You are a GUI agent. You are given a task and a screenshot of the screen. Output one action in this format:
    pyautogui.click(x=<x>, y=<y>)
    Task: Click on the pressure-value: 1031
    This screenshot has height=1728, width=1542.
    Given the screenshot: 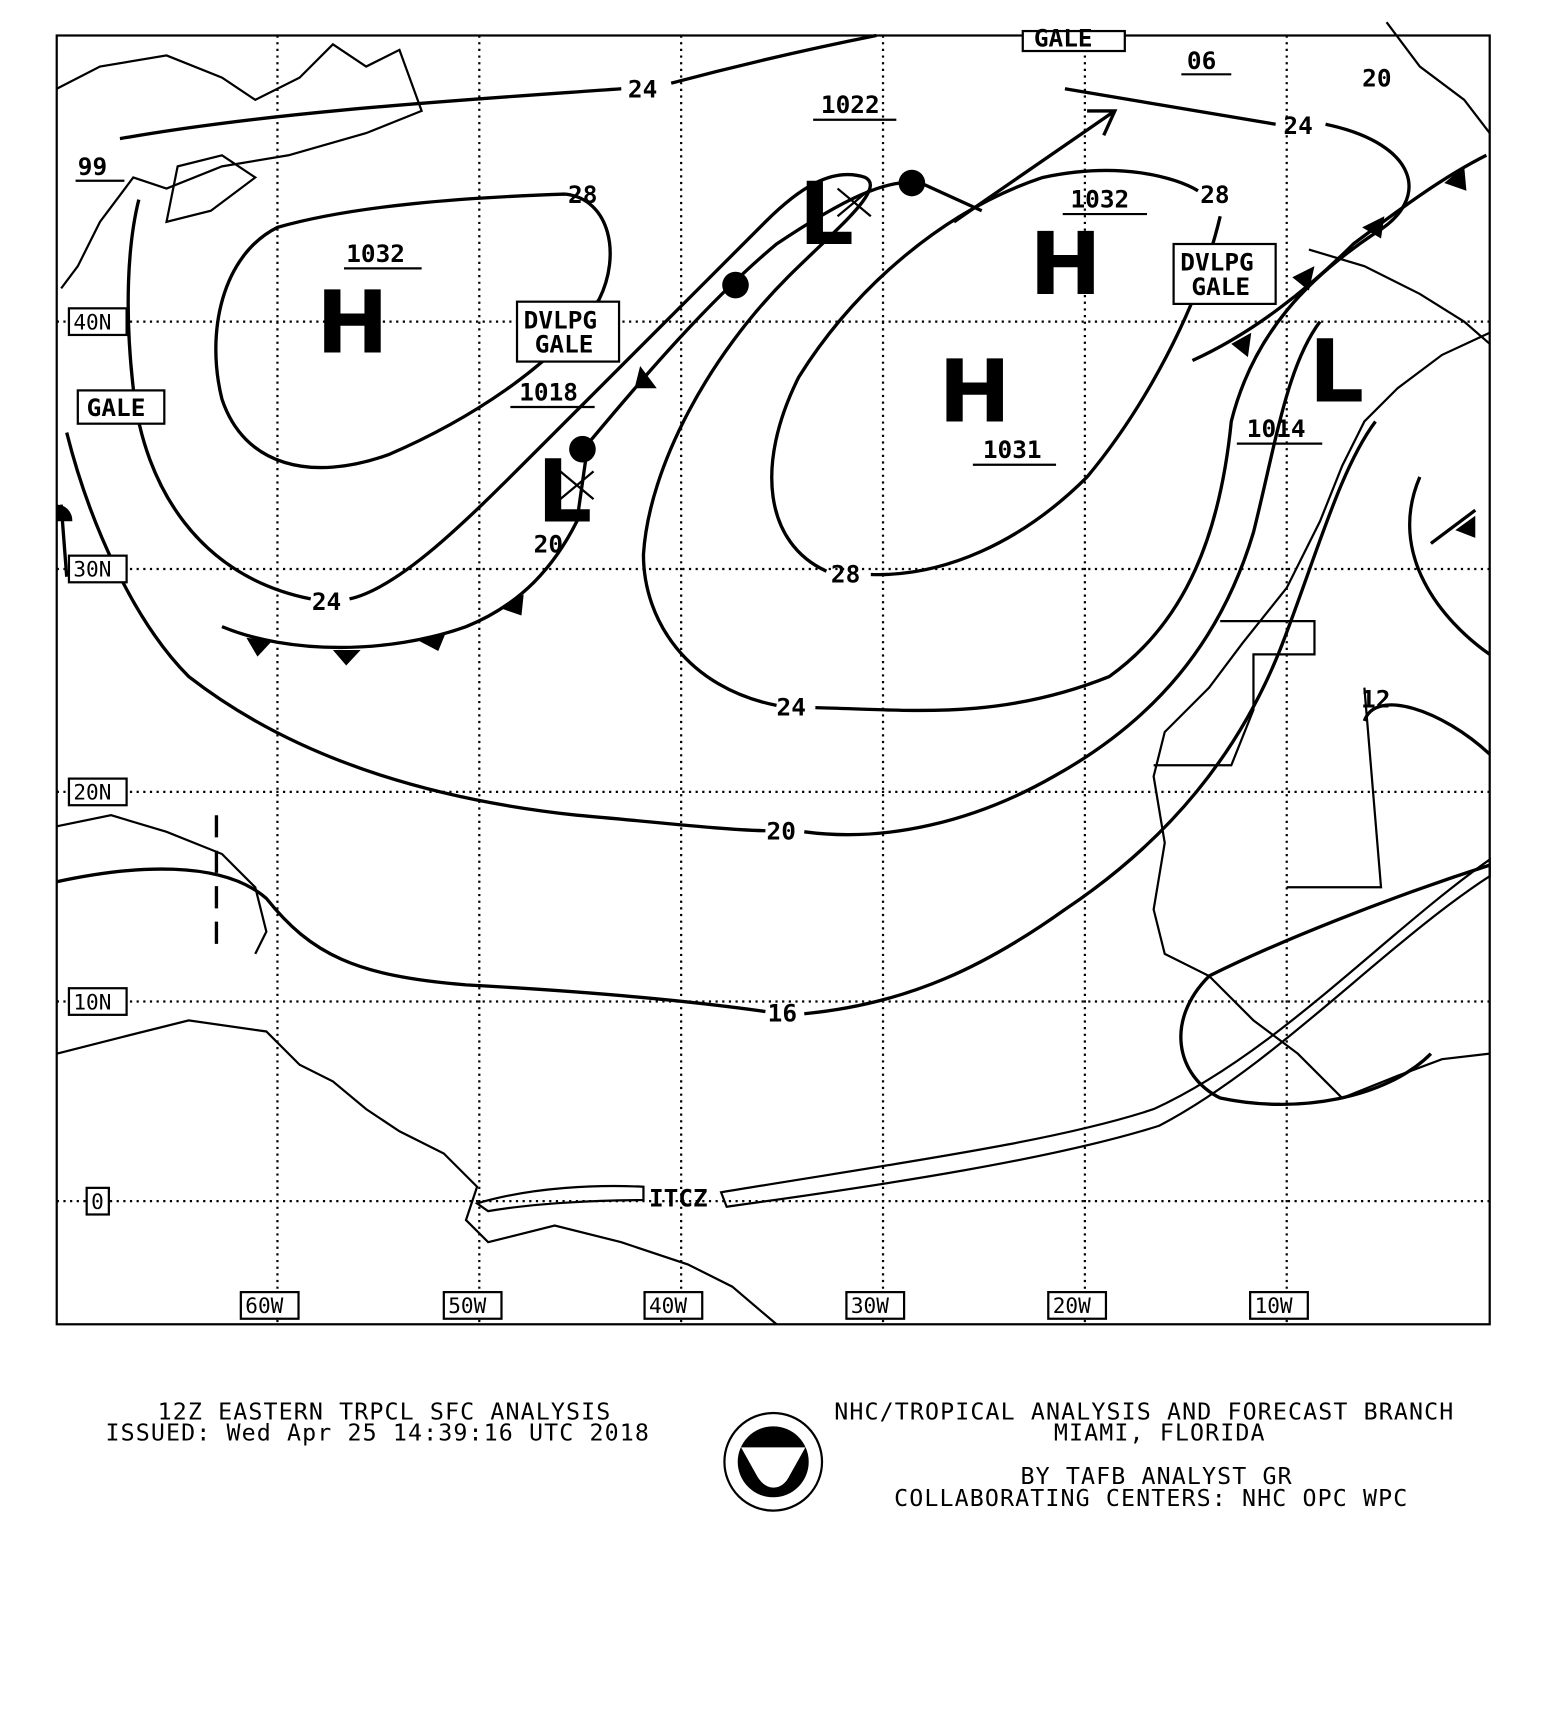 What is the action you would take?
    pyautogui.click(x=1012, y=449)
    